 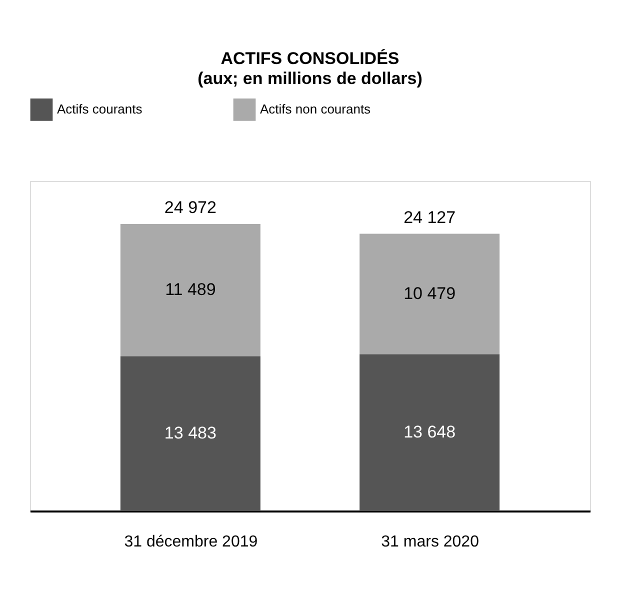 I want to click on x-tick-label: 31 mars 2020, so click(x=430, y=542).